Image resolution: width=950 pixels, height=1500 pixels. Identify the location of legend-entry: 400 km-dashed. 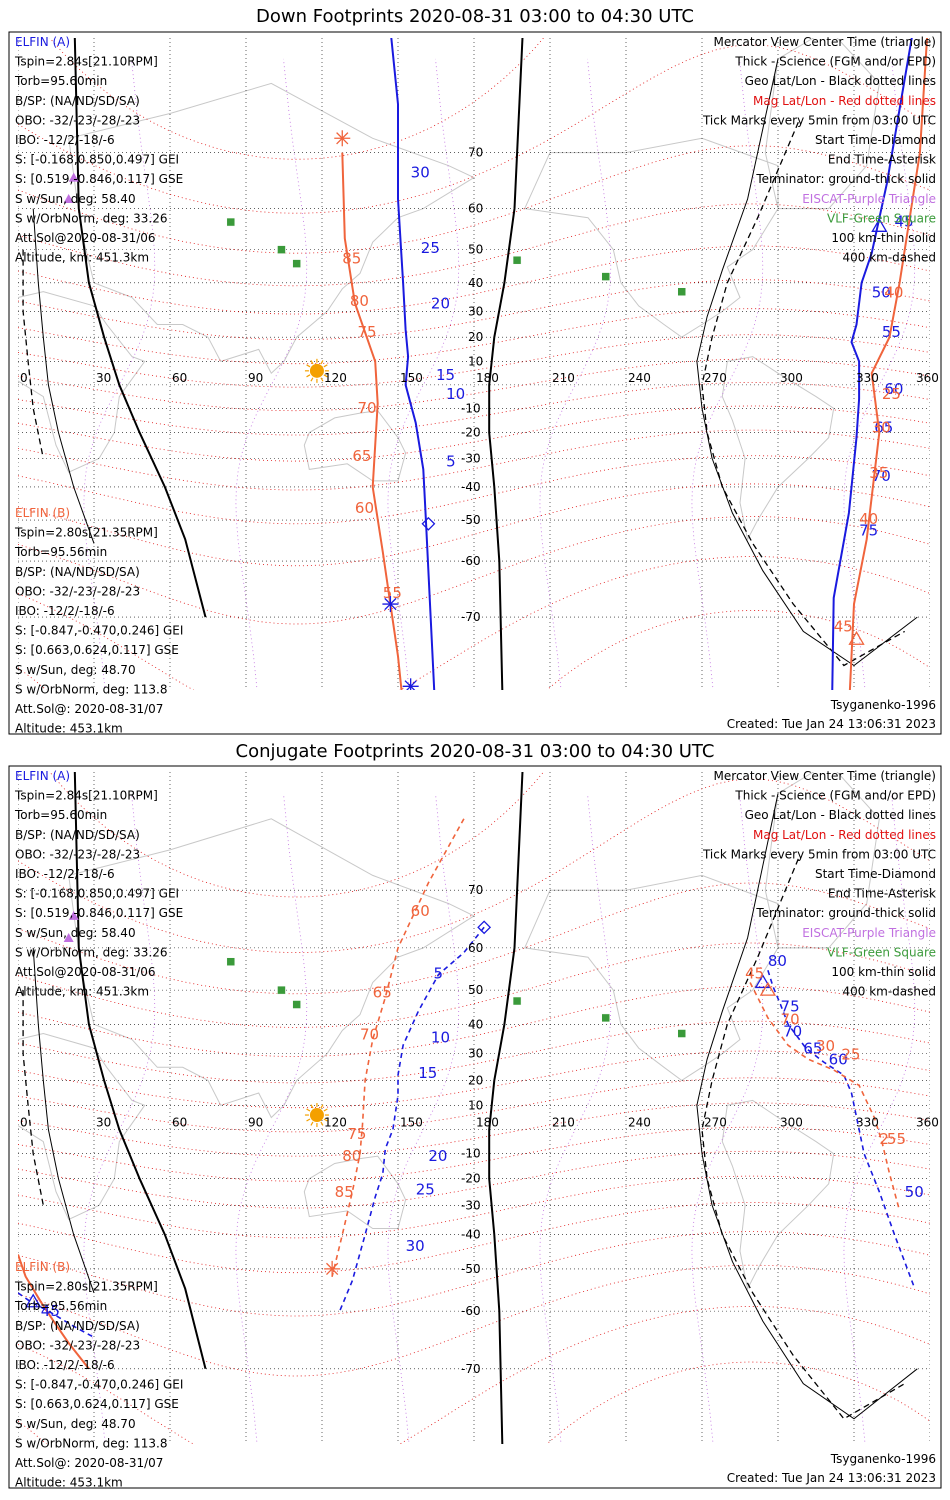
(889, 258).